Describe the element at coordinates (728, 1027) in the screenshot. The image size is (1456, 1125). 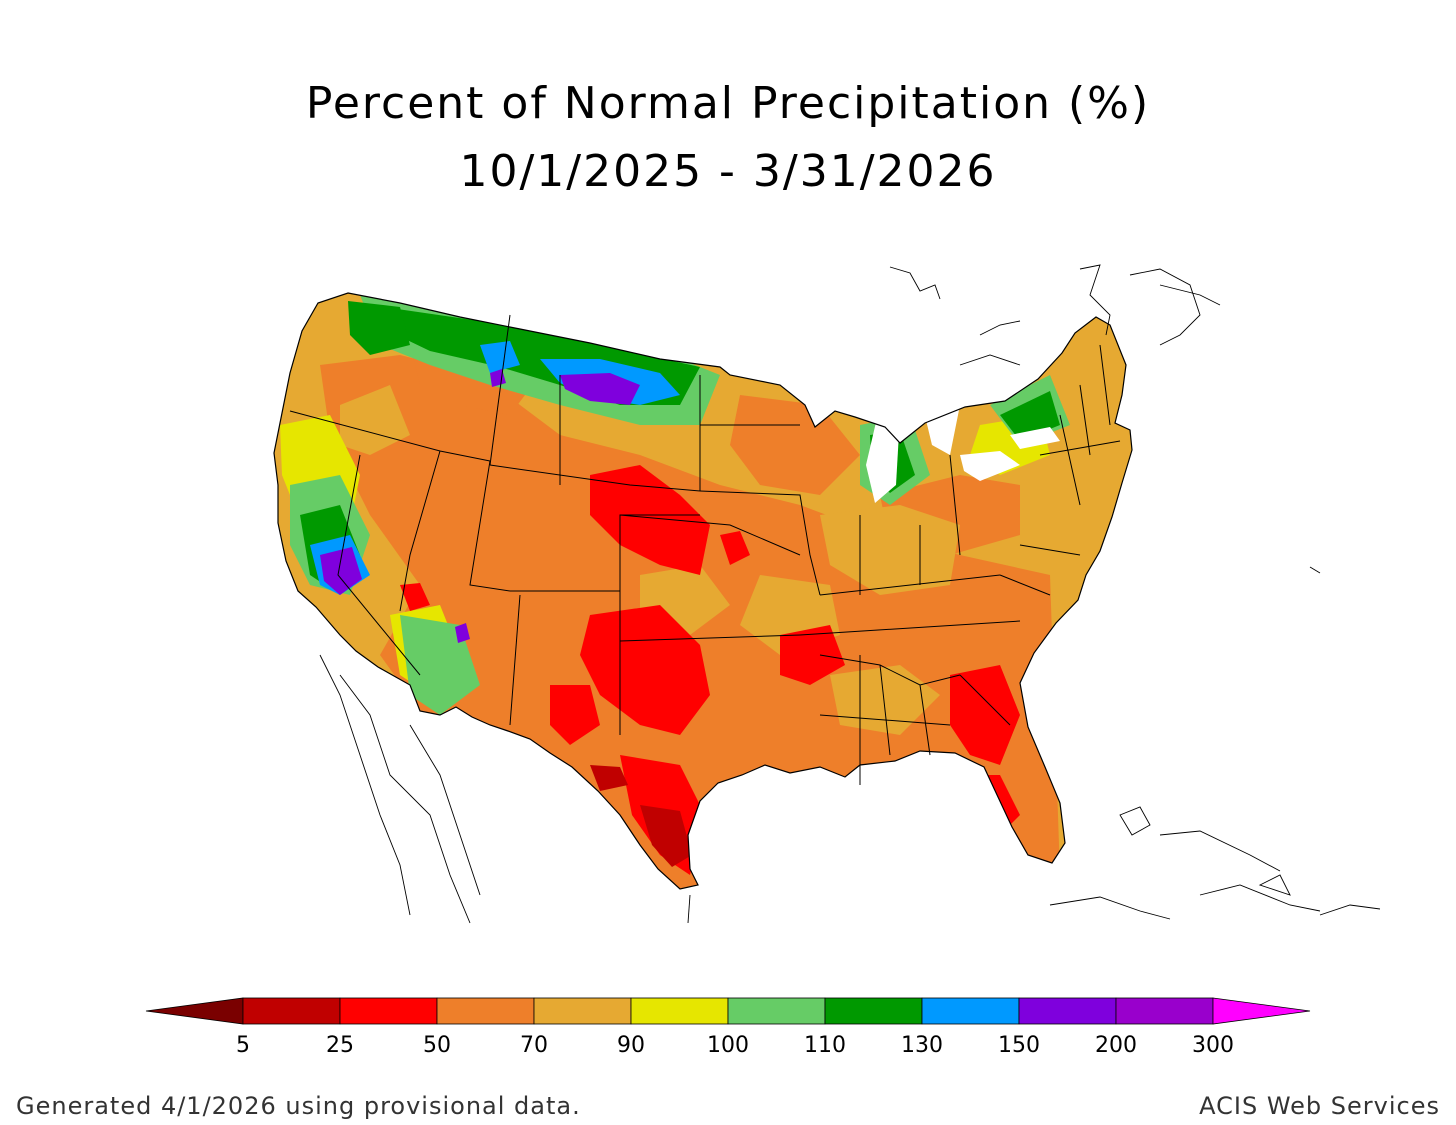
I see `color-scale-legend: 5 25 50 70 90 100 110 130 150 200 300` at that location.